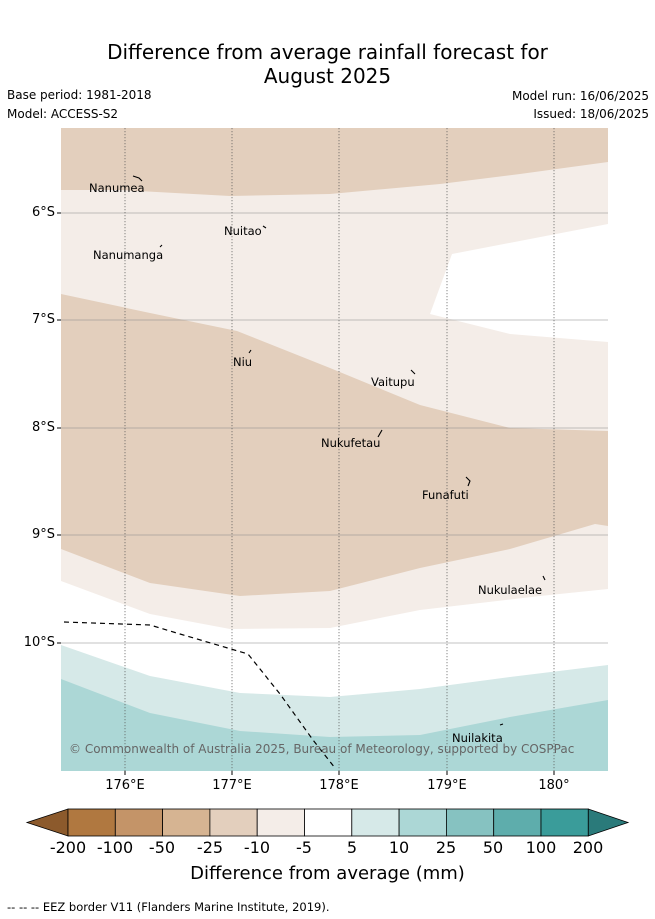 The height and width of the screenshot is (919, 655). What do you see at coordinates (447, 785) in the screenshot?
I see `lon-label-179e: 179°E` at bounding box center [447, 785].